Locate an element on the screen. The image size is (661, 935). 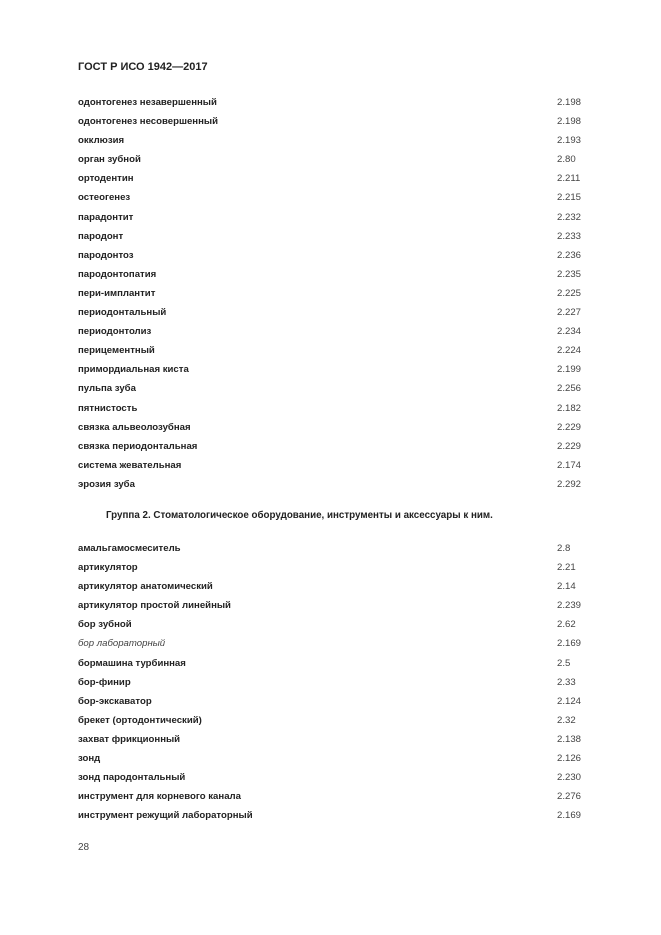
index-reference: 2.227 is located at coordinates (569, 313).